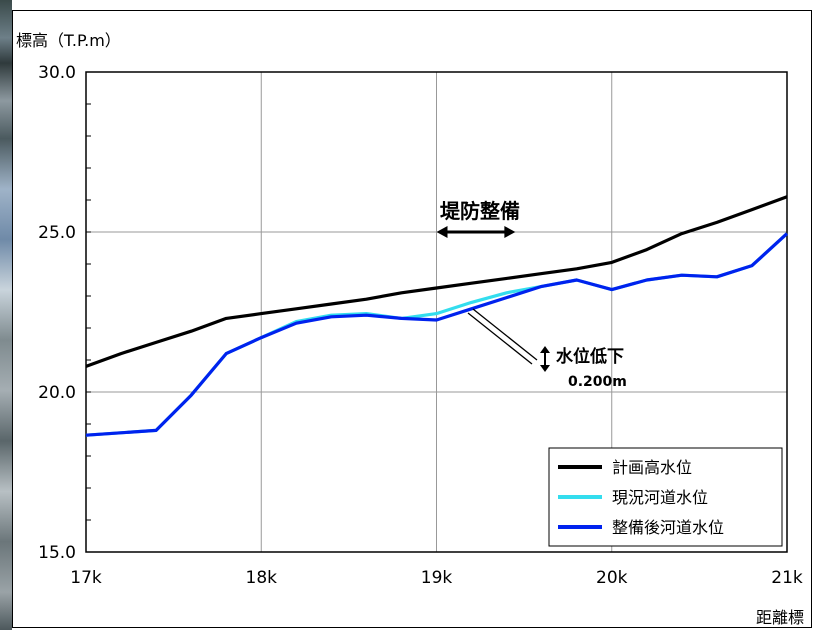  I want to click on x-tick-label: 18k, so click(262, 578).